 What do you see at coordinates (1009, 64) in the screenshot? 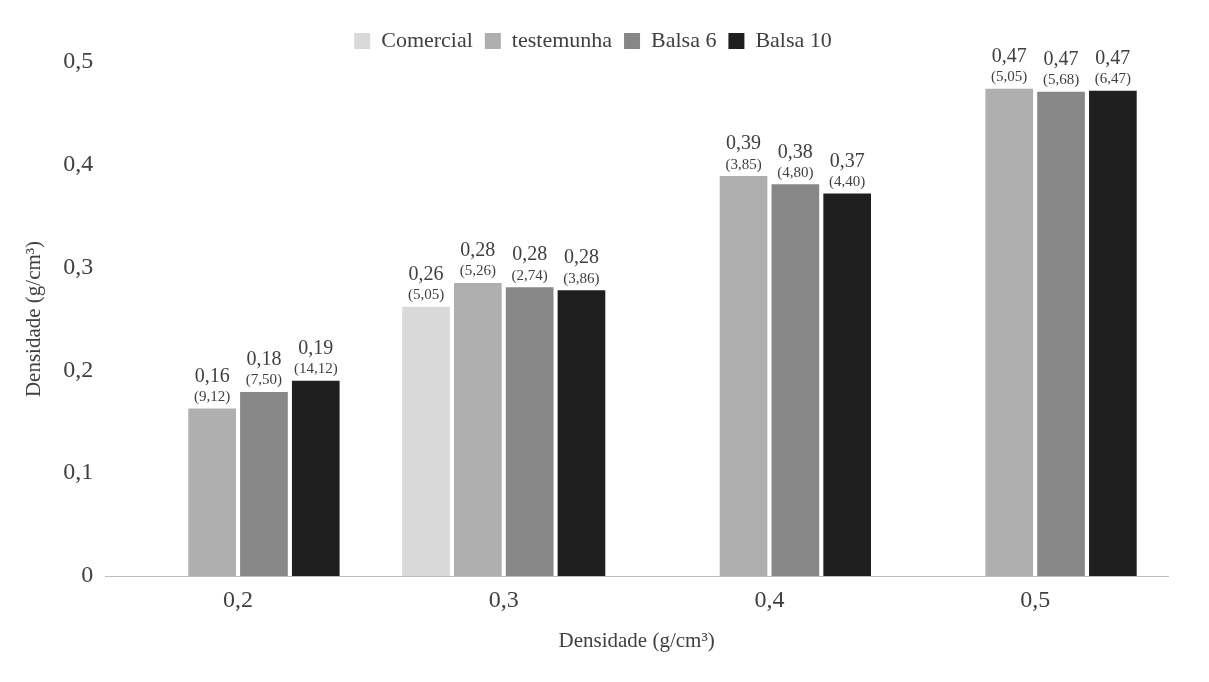
I see `data-label: 0,47 (5,05)` at bounding box center [1009, 64].